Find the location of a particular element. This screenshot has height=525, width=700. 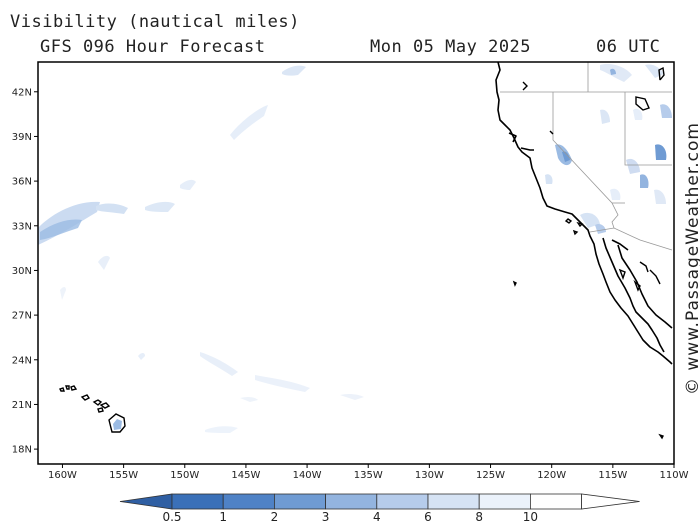

lon-tick-label: 140W is located at coordinates (307, 475).